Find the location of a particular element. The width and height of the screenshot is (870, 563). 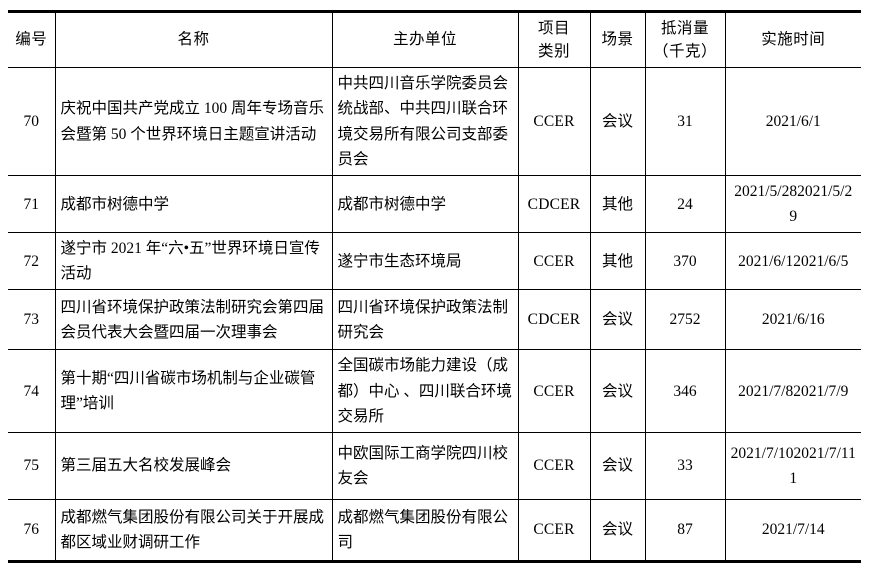

cell-name: 成都燃气集团股份有限公司关于开展成都区域业财调研工作 is located at coordinates (193, 530).